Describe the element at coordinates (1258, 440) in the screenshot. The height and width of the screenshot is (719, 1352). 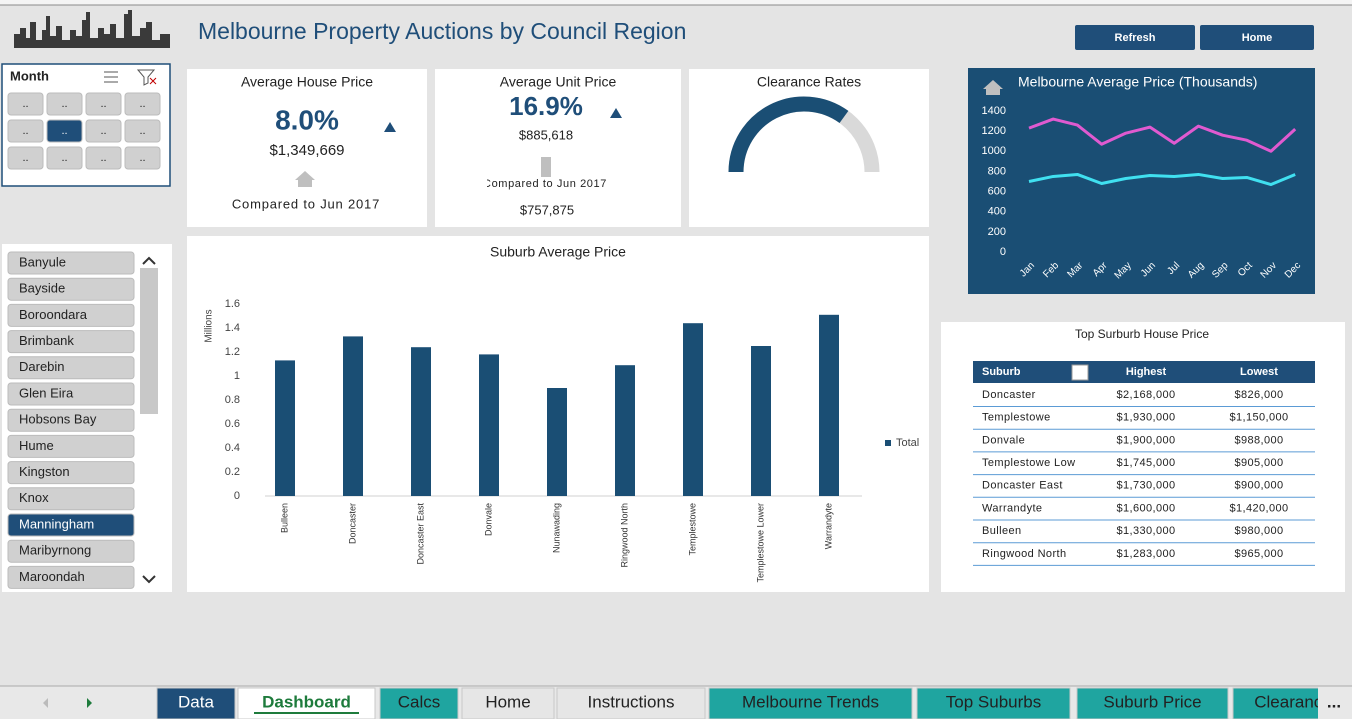
I see `table-cell: $988,000` at that location.